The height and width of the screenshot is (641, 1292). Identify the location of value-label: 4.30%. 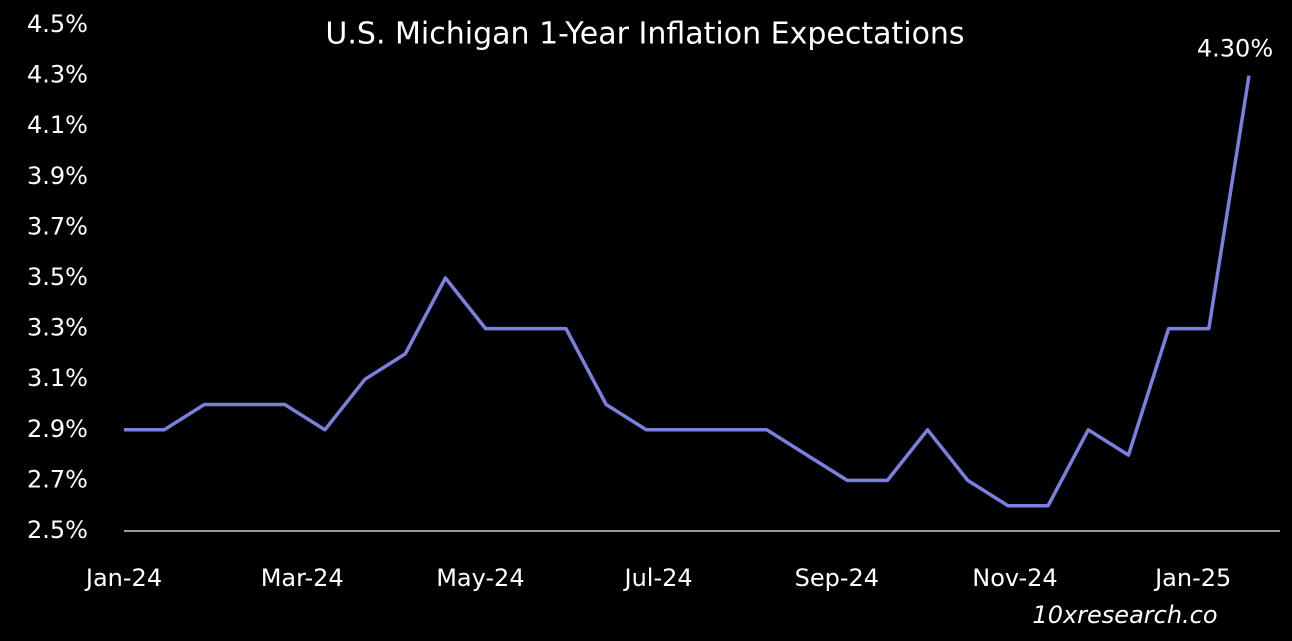
(1235, 49).